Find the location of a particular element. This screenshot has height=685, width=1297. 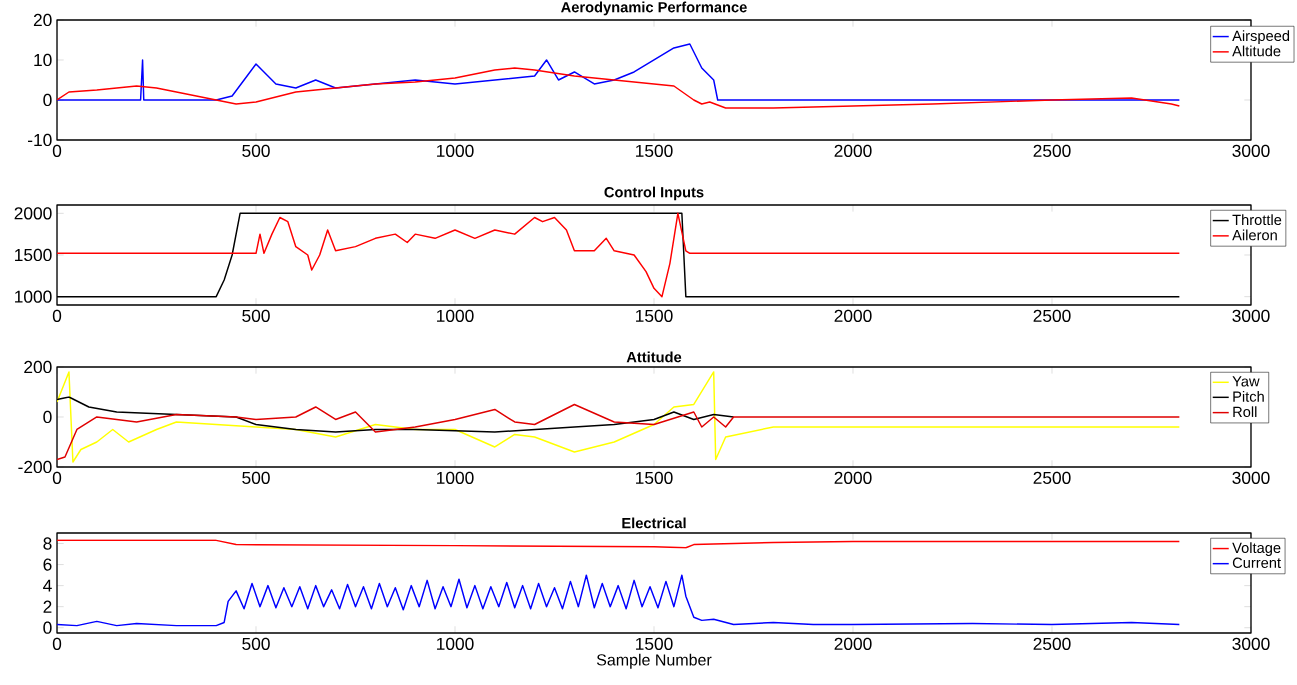

y-tick-label: -10 is located at coordinates (40, 140).